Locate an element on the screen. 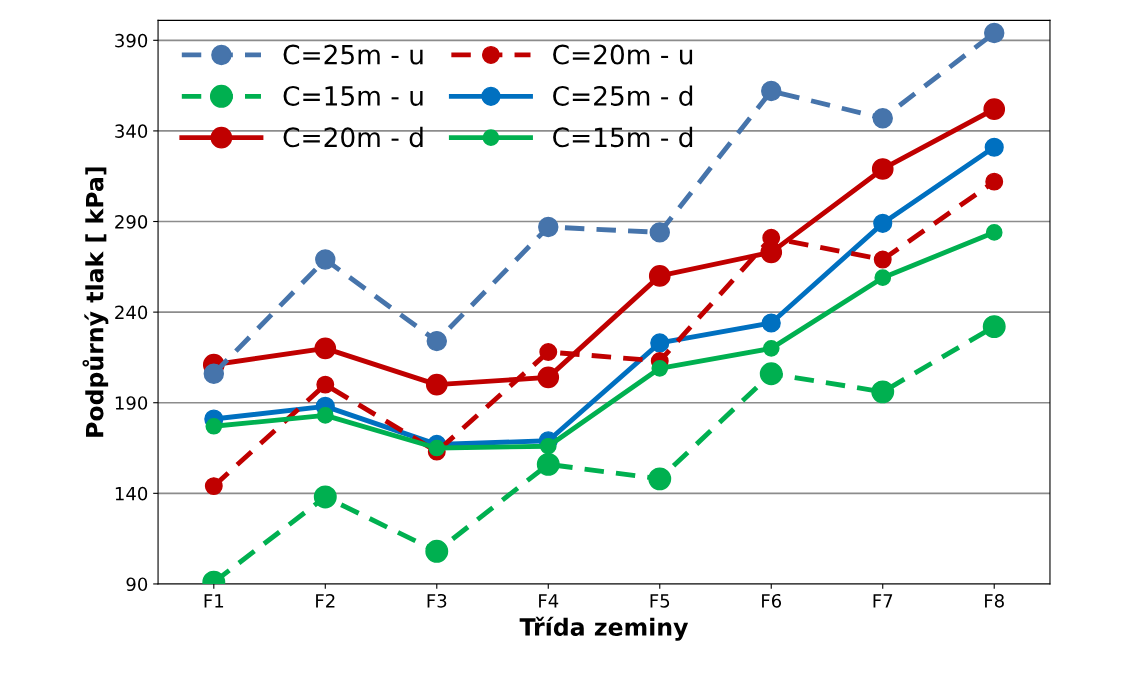 The image size is (1129, 679). x-tick-label: F8 is located at coordinates (994, 600).